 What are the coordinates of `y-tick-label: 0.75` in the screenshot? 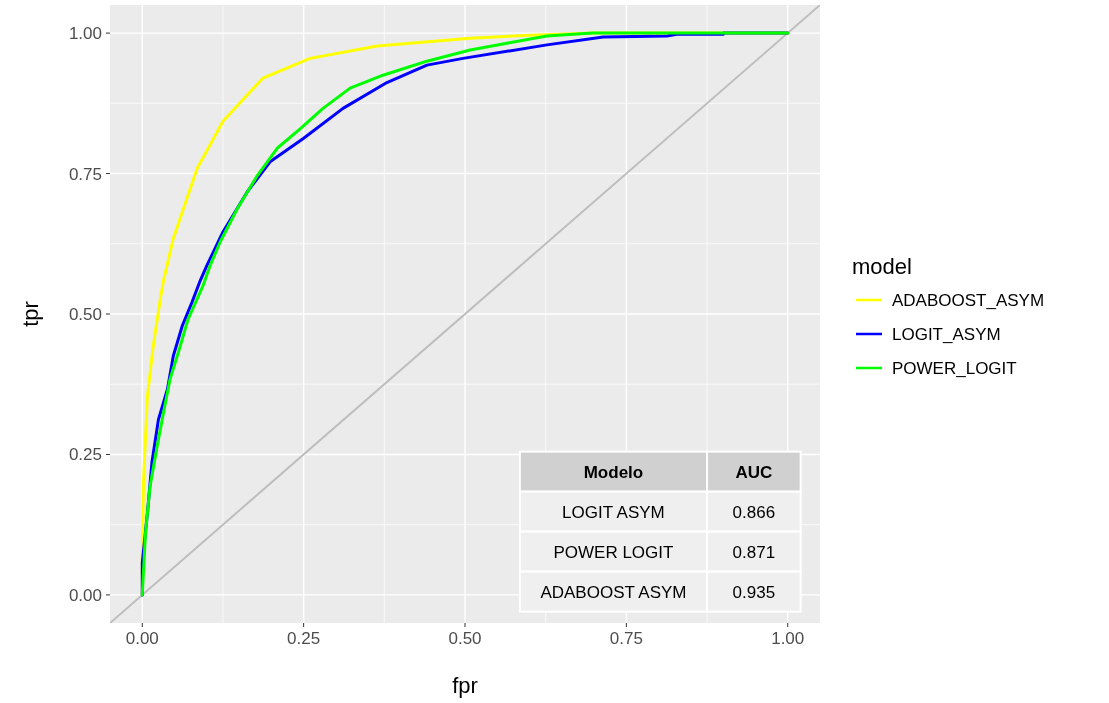 It's located at (85, 174).